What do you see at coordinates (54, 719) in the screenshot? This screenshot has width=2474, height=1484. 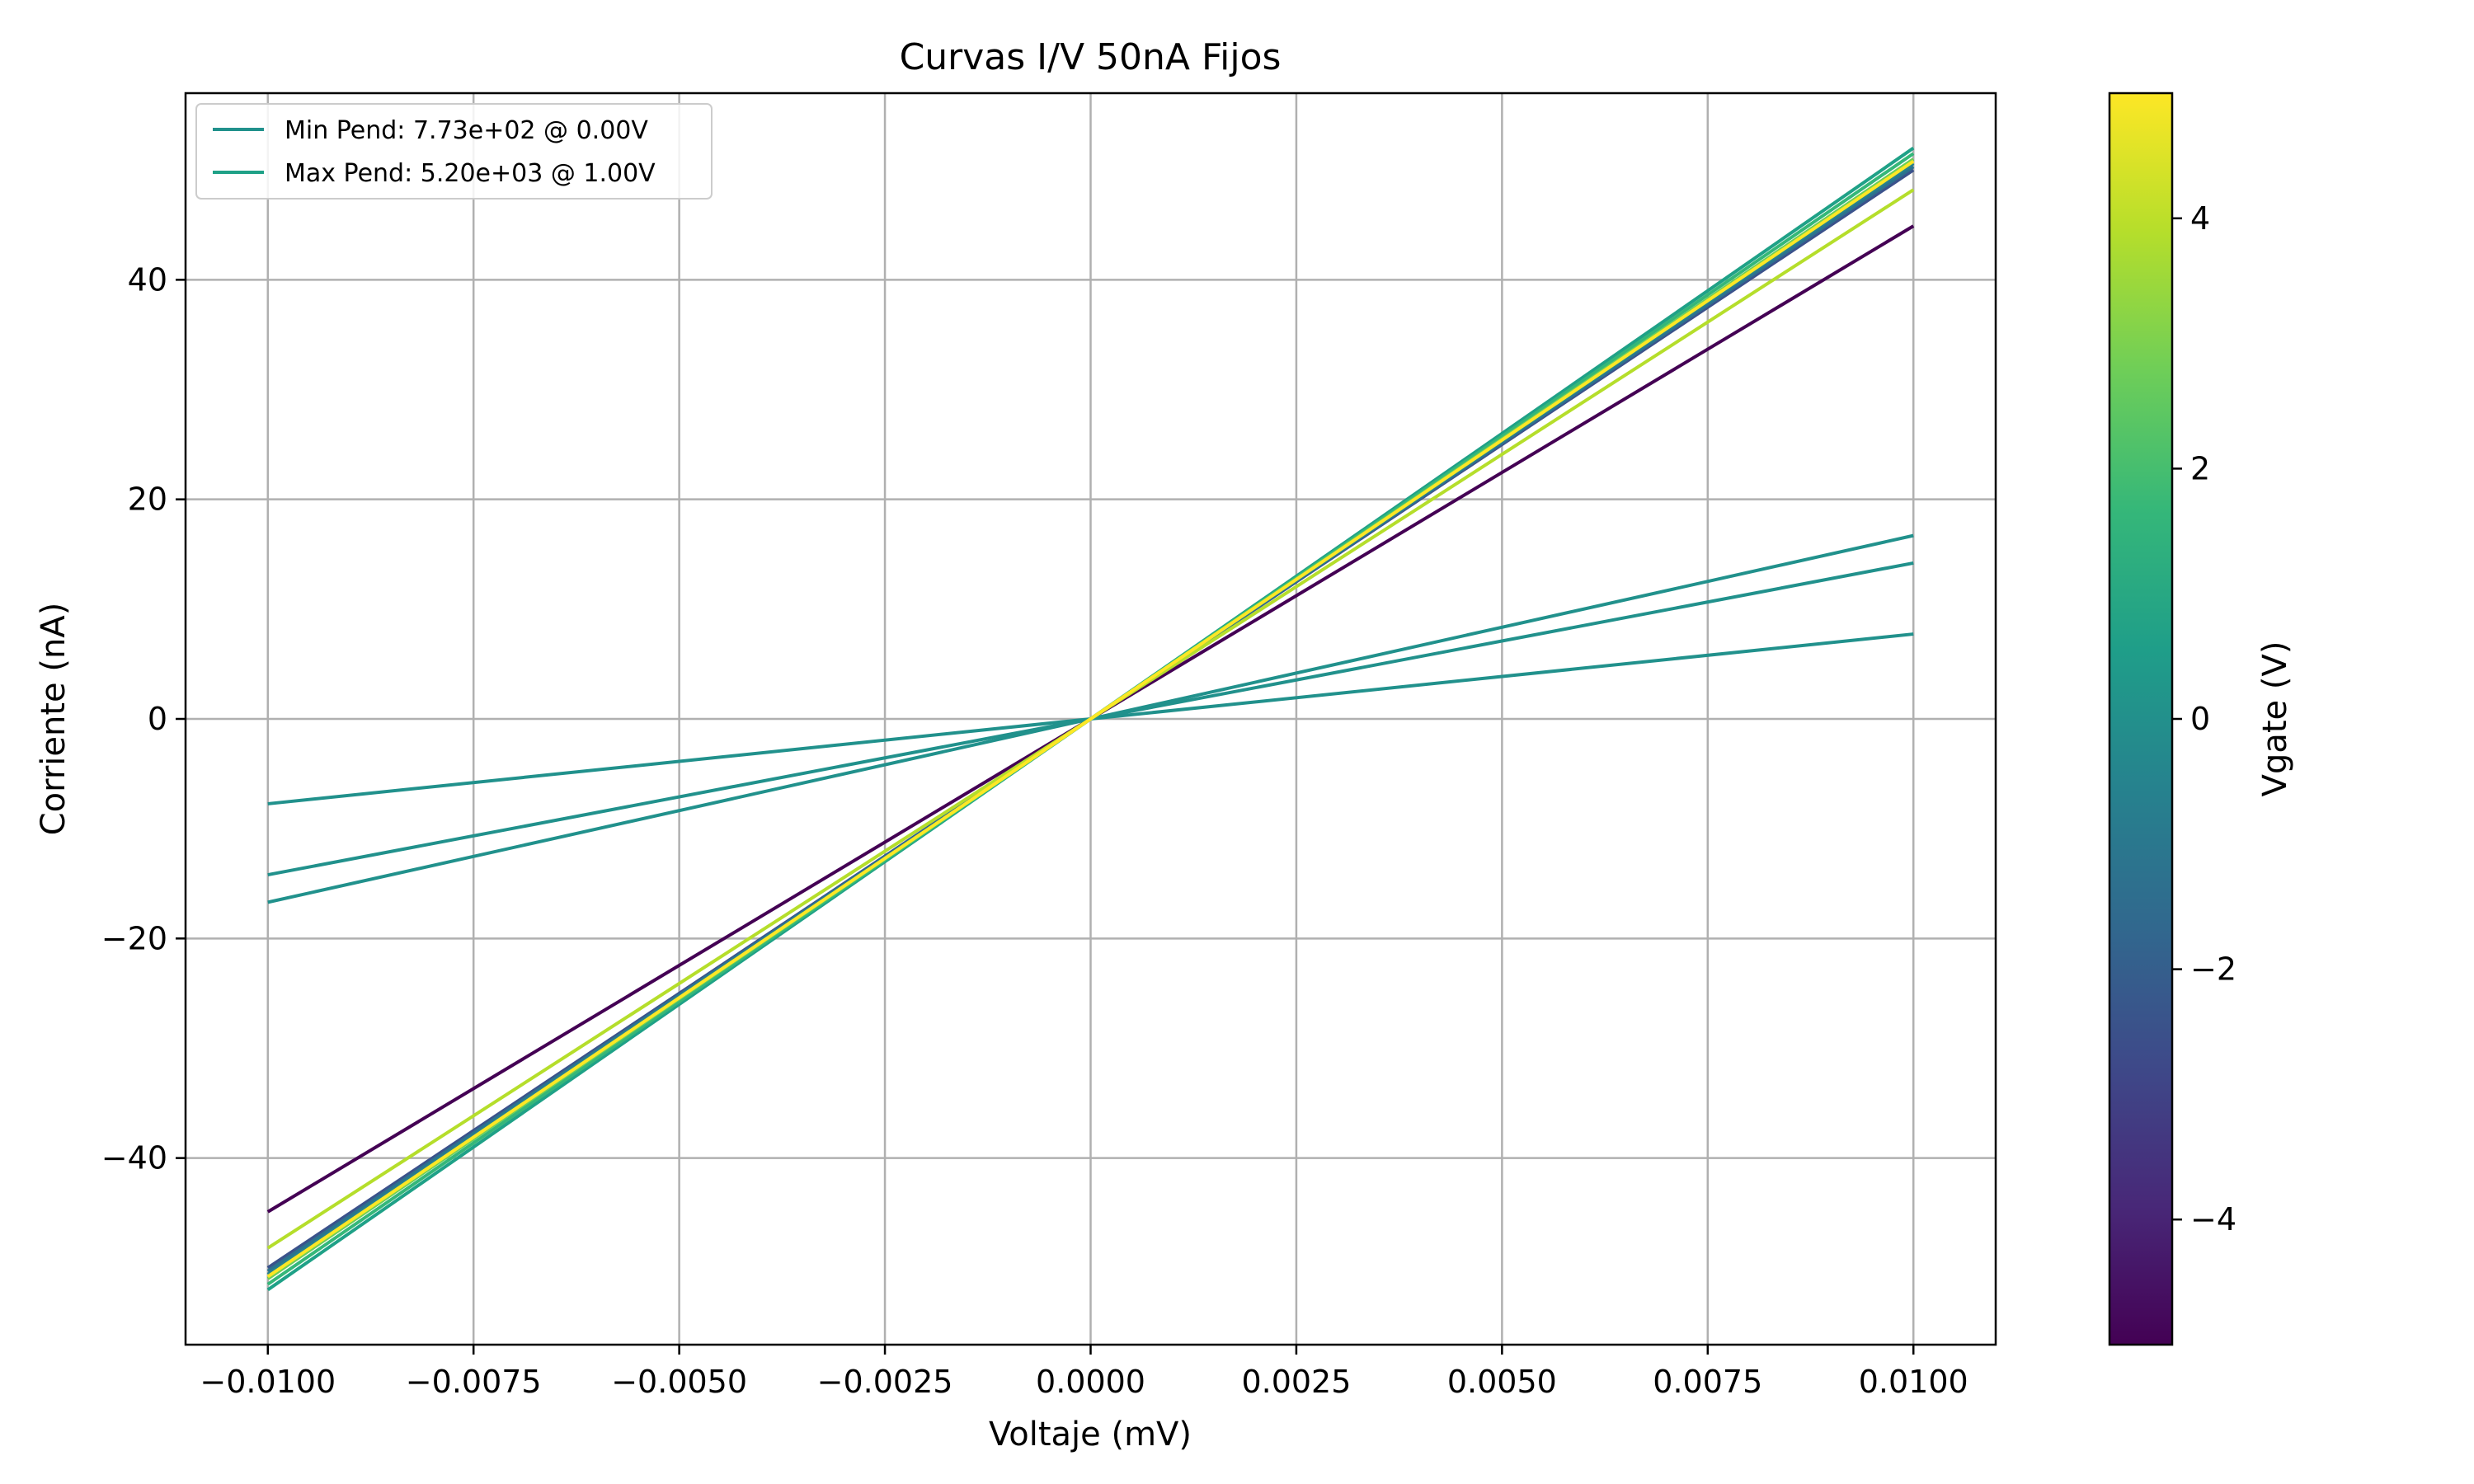 I see `y-axis-label: Corriente (nA)` at bounding box center [54, 719].